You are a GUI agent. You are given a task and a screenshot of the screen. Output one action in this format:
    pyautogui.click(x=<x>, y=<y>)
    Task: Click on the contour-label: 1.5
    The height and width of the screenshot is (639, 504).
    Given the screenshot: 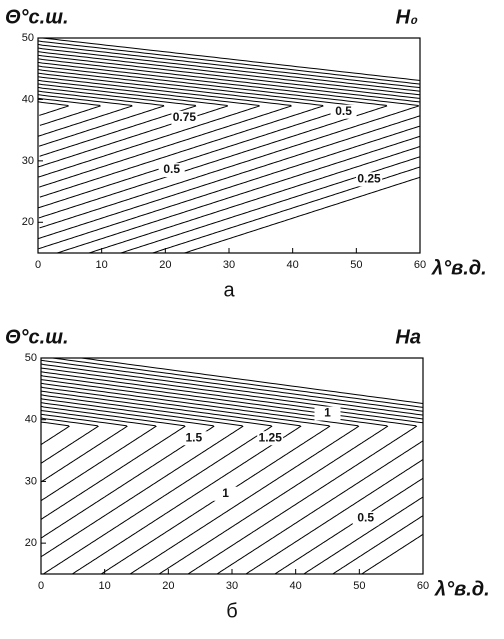 What is the action you would take?
    pyautogui.click(x=193, y=437)
    